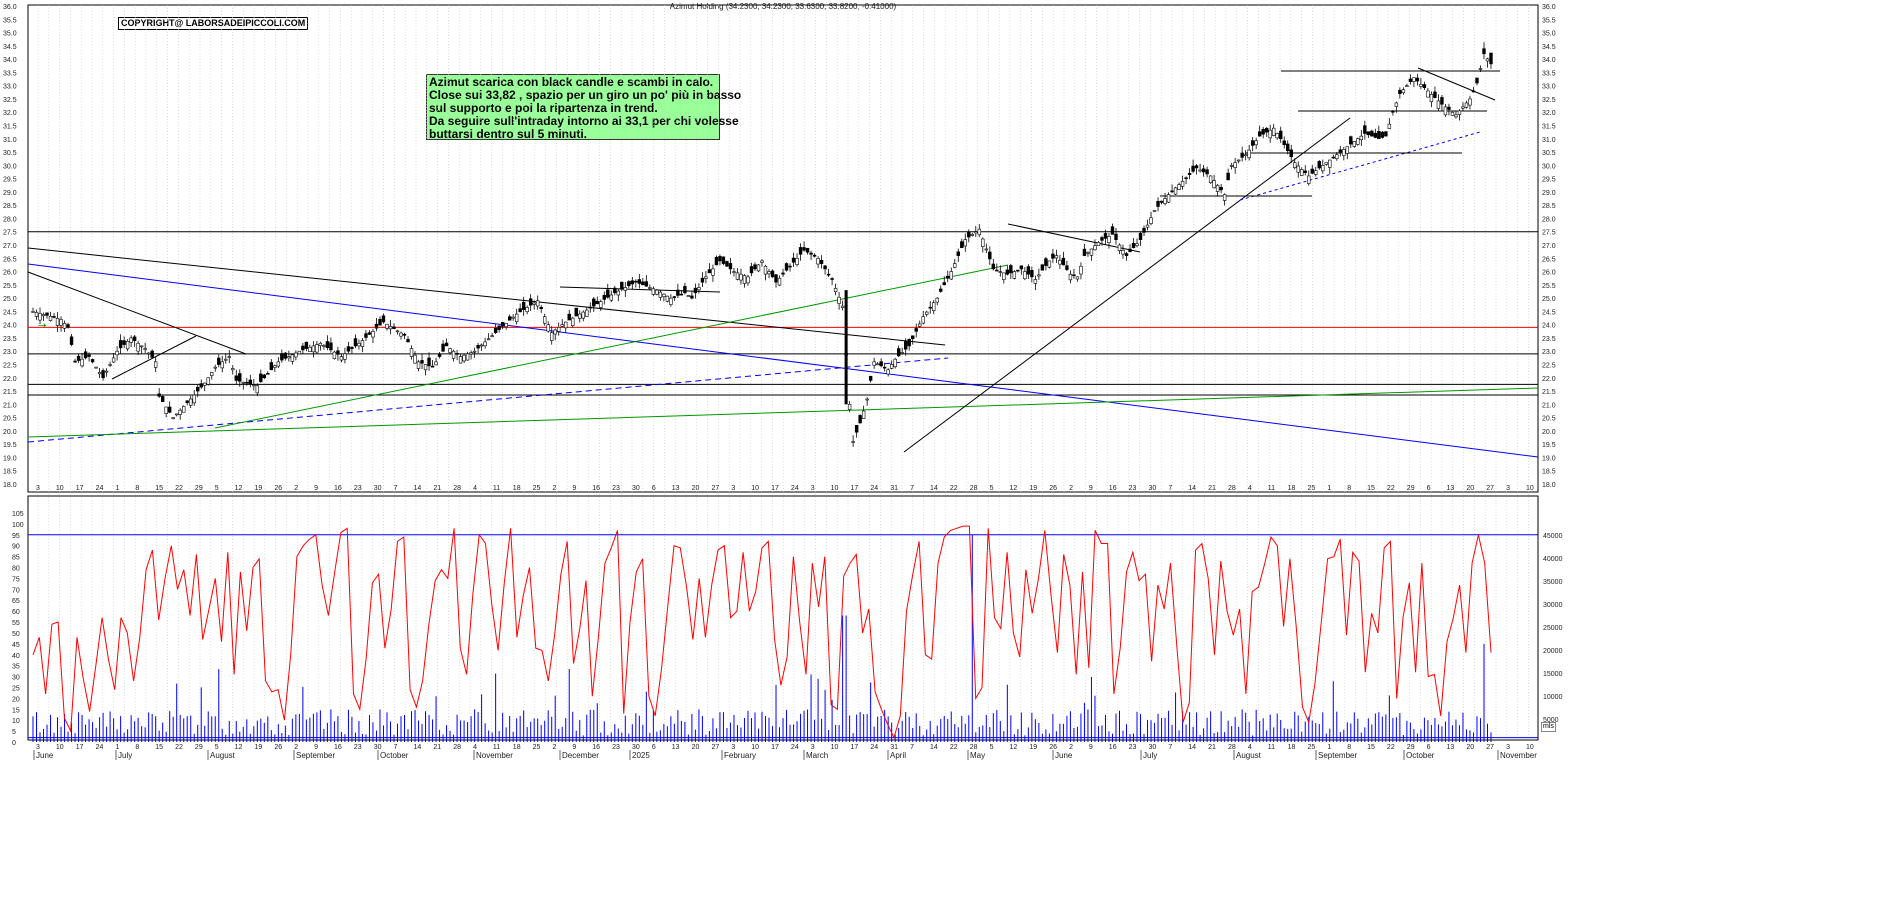 This screenshot has height=902, width=1890. What do you see at coordinates (10, 166) in the screenshot?
I see `y-tick-label-left: 30.0` at bounding box center [10, 166].